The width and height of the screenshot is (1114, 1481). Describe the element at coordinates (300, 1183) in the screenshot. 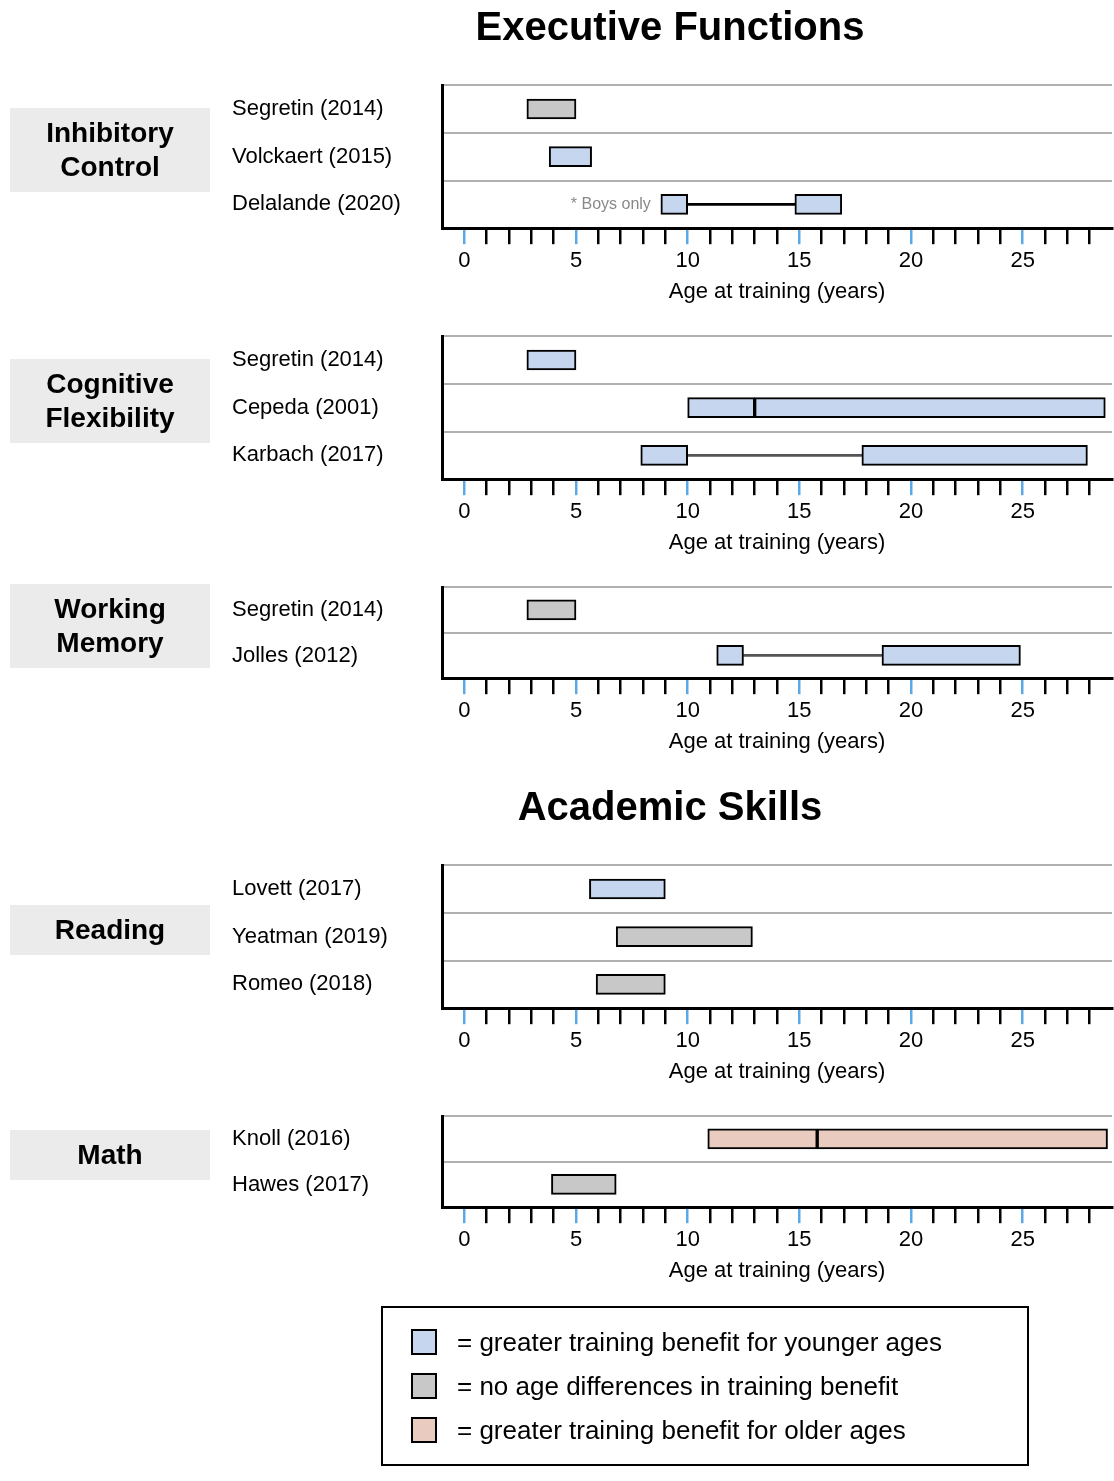

I see `y-tick-label: Hawes (2017)` at that location.